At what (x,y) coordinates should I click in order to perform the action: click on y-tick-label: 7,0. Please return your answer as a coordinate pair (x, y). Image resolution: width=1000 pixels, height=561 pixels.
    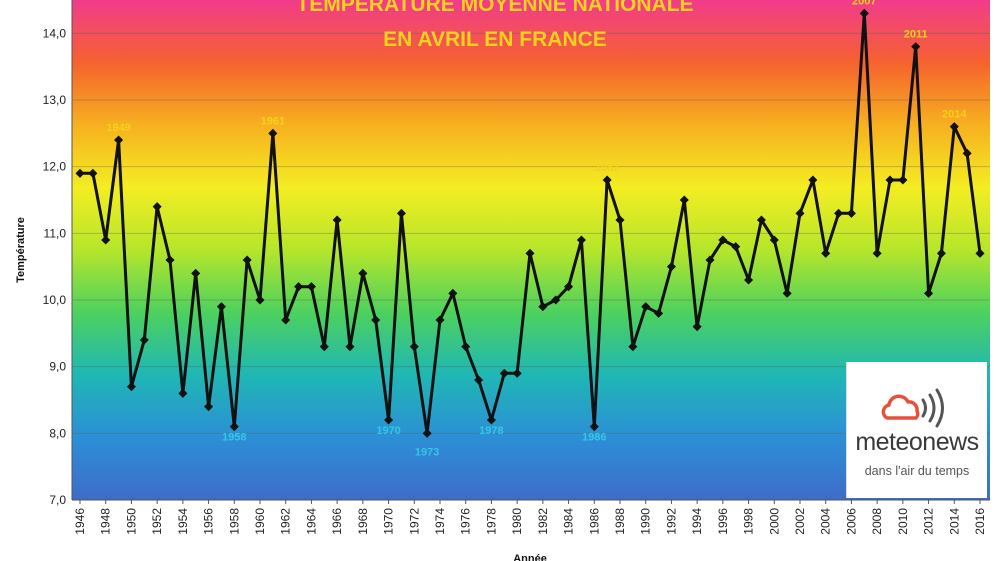
    Looking at the image, I should click on (57, 500).